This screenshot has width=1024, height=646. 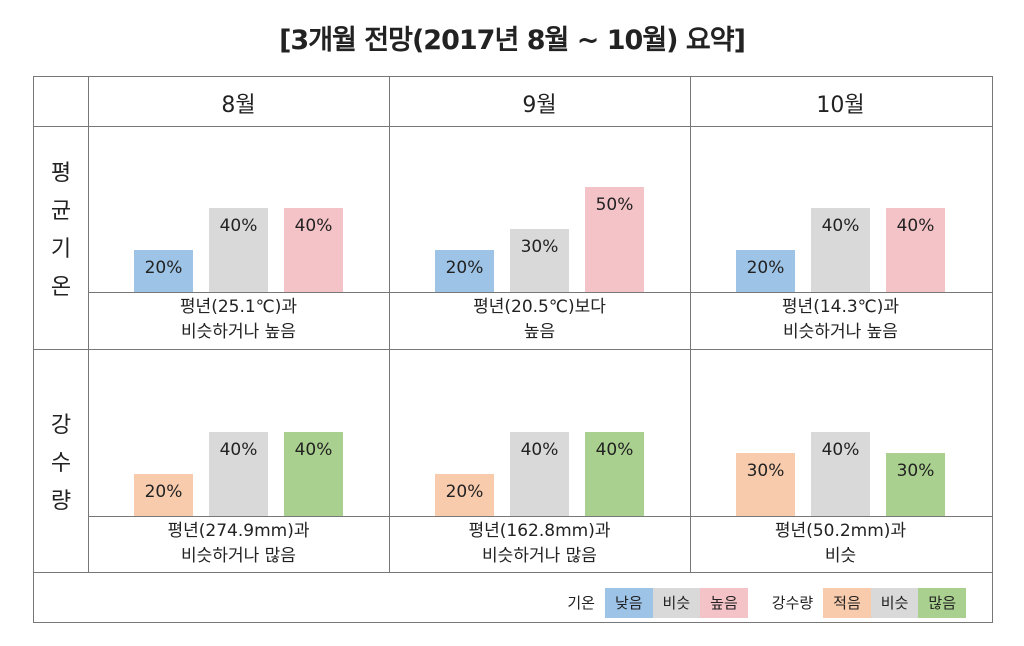 What do you see at coordinates (840, 307) in the screenshot?
I see `forecast-description: 평년(14.3℃)과` at bounding box center [840, 307].